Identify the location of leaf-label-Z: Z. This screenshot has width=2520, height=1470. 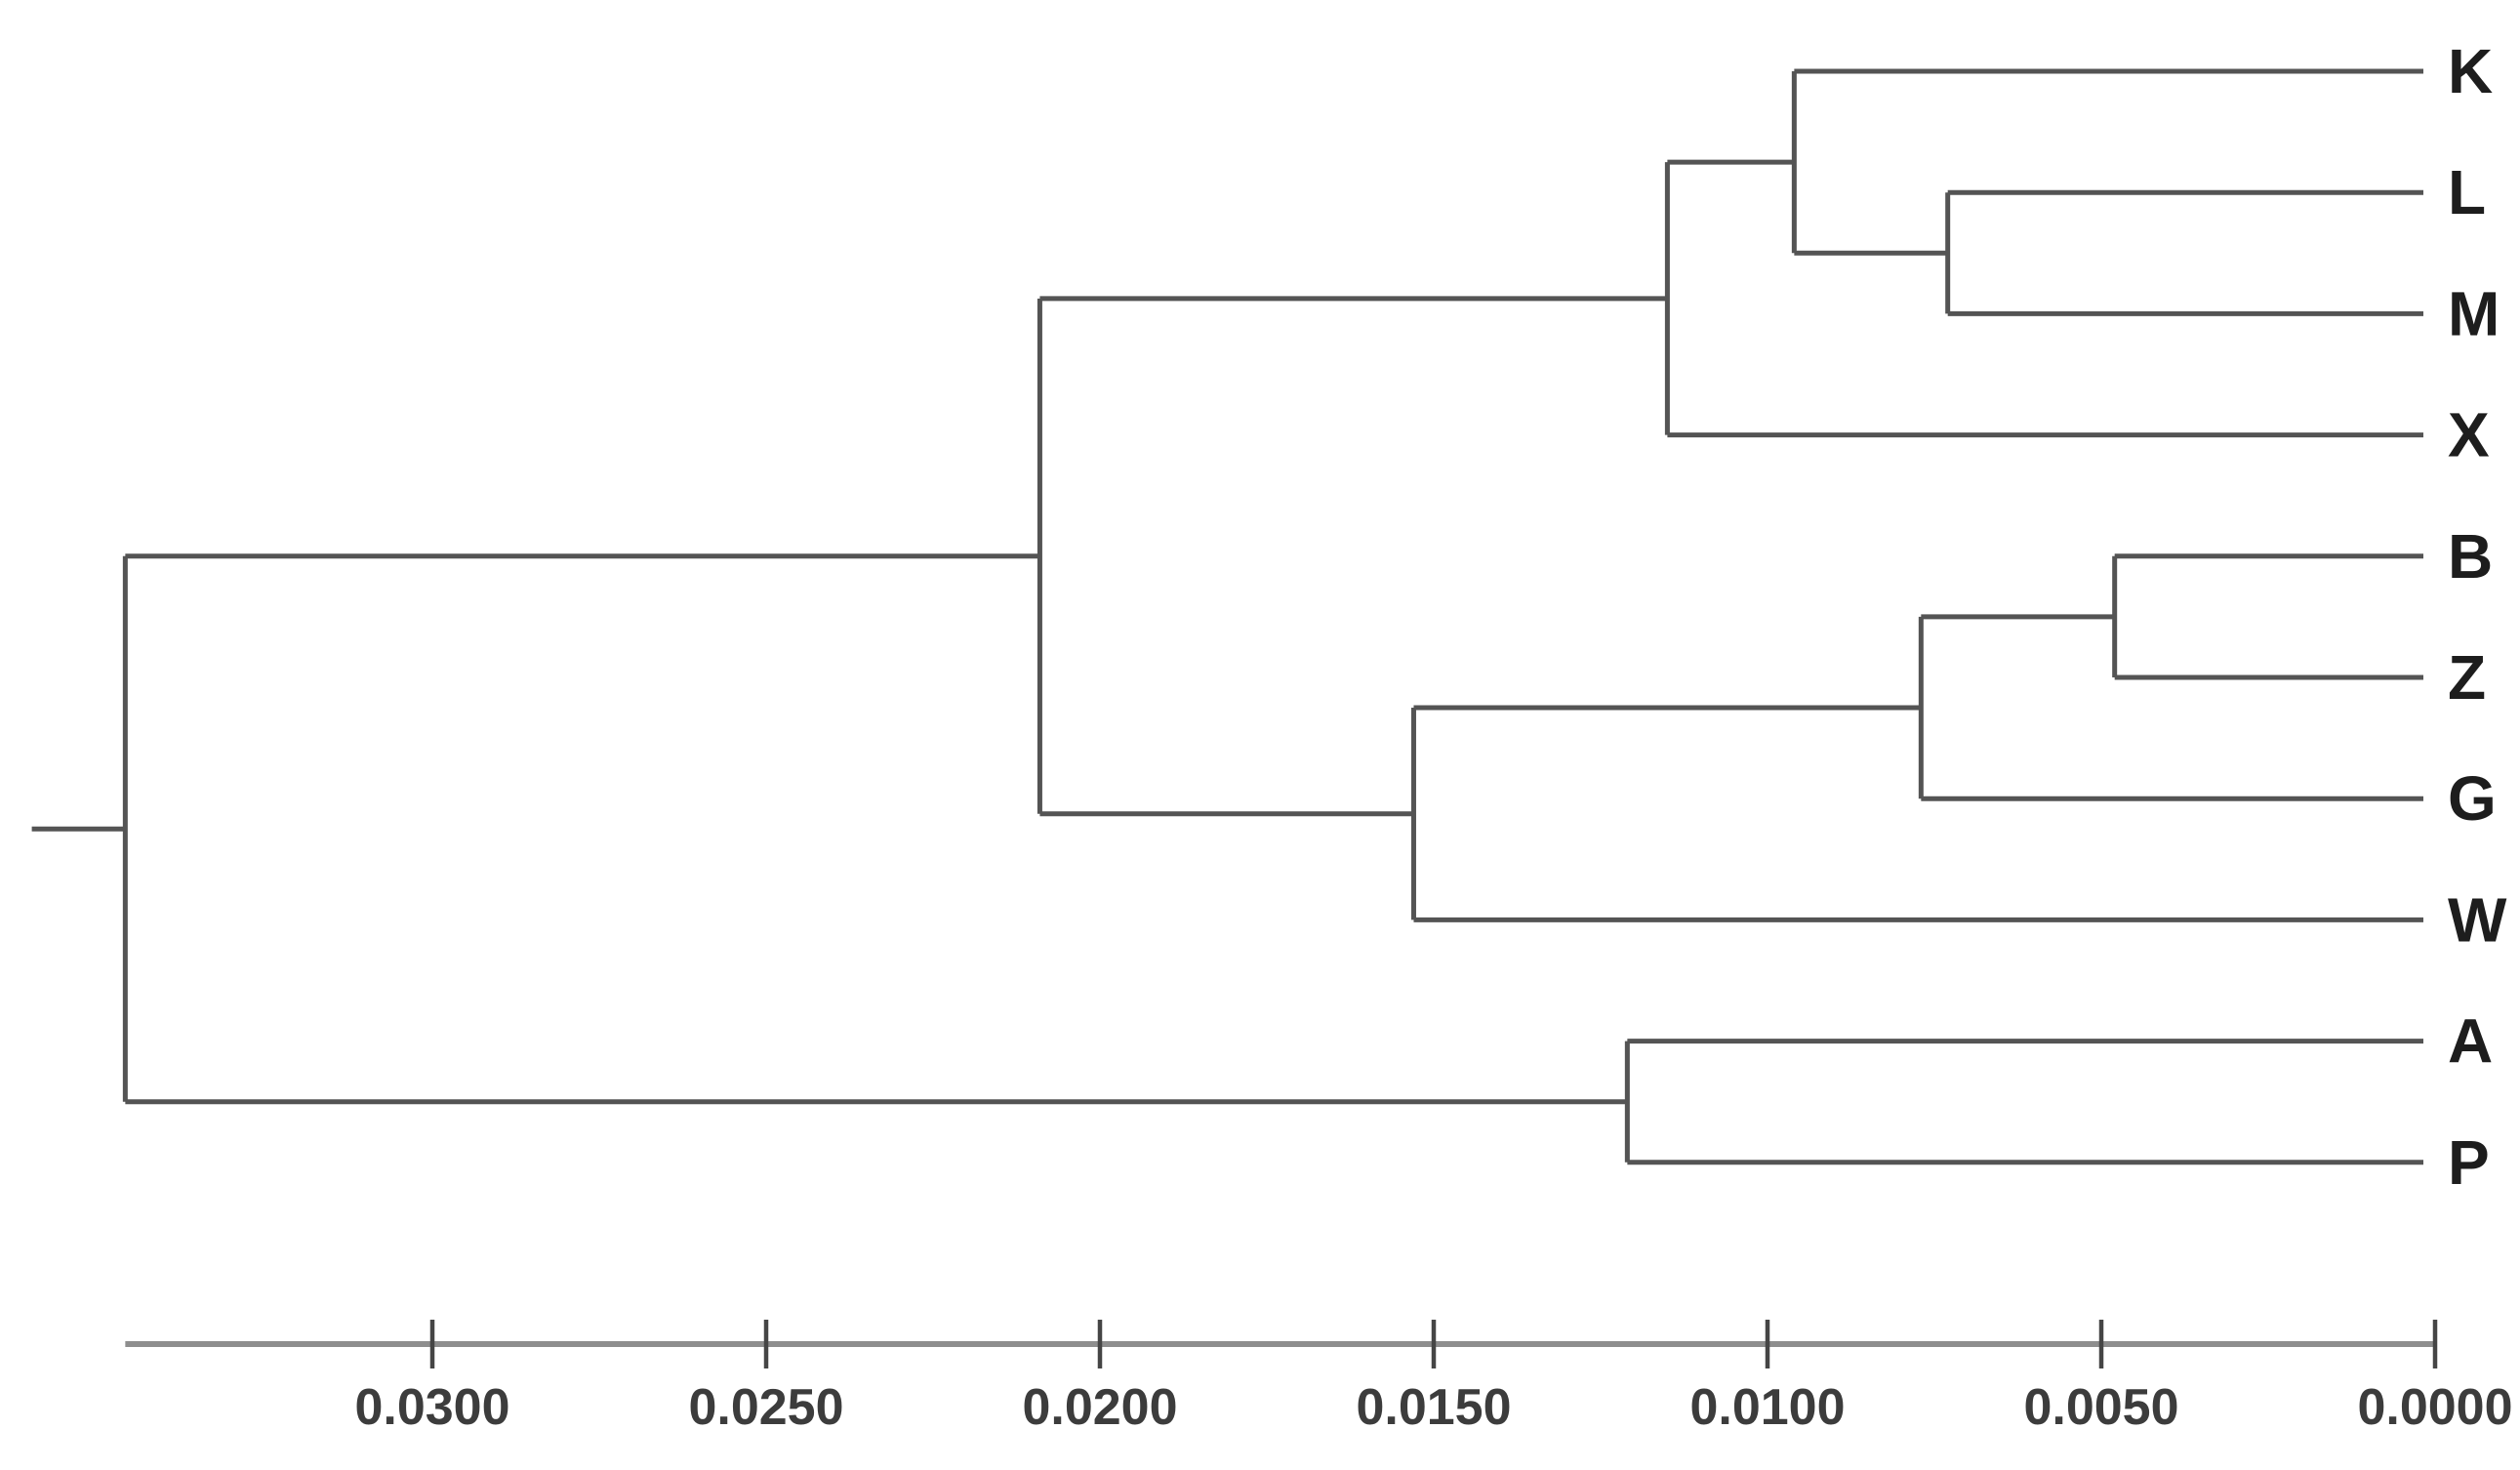
(2467, 678).